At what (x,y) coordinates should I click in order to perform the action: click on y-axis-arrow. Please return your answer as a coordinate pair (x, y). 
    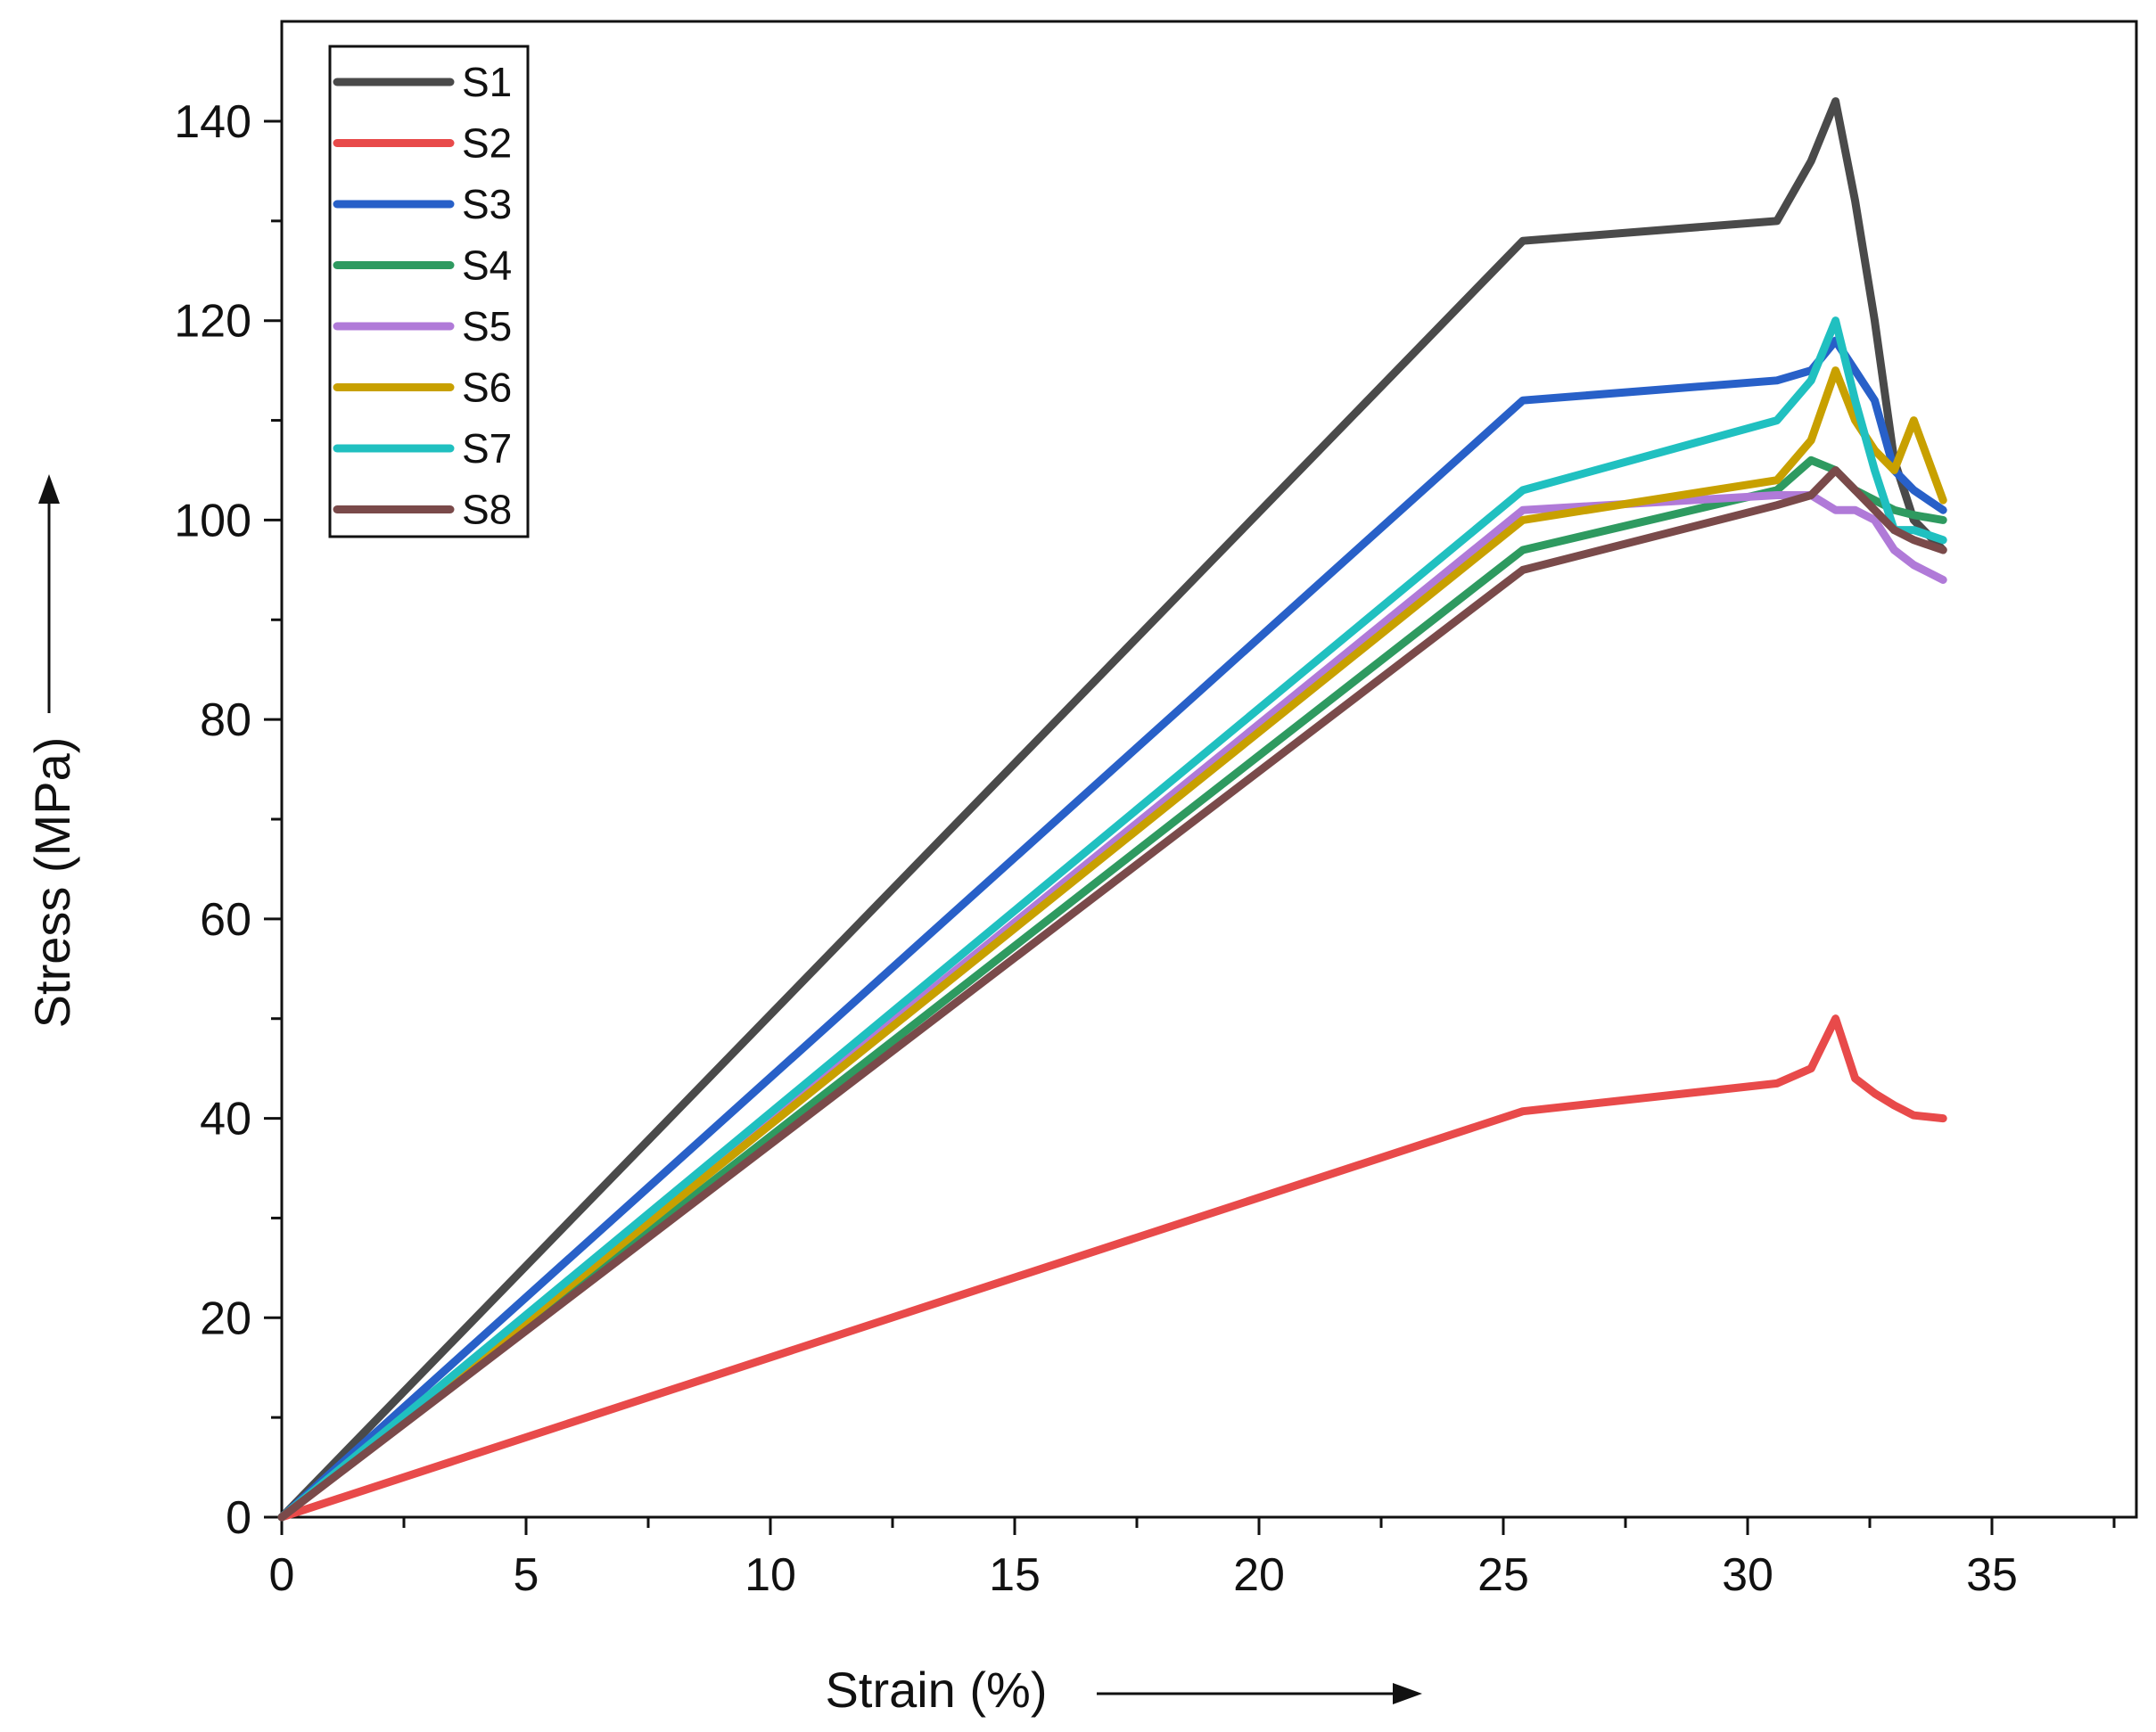
    Looking at the image, I should click on (49, 593).